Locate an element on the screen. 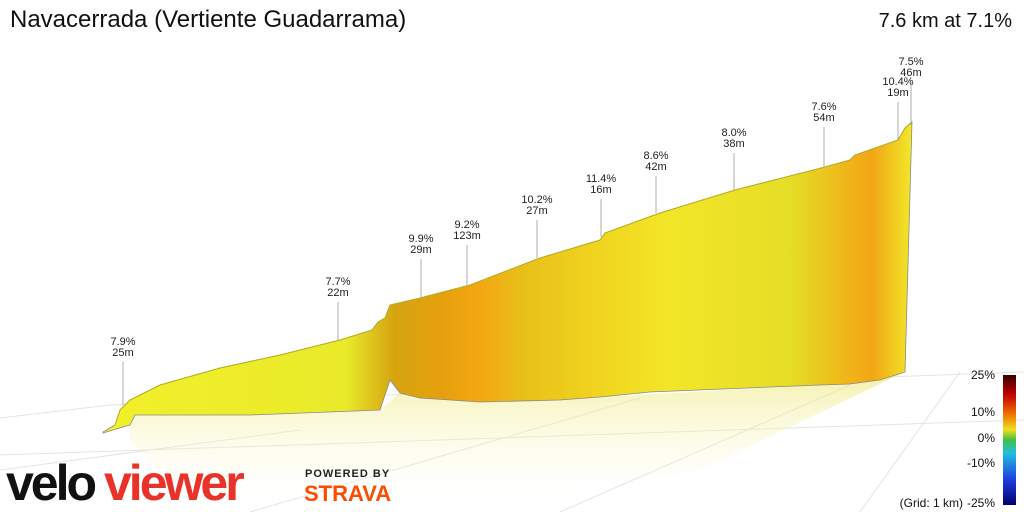 This screenshot has width=1024, height=512. legend-label: -25% is located at coordinates (981, 503).